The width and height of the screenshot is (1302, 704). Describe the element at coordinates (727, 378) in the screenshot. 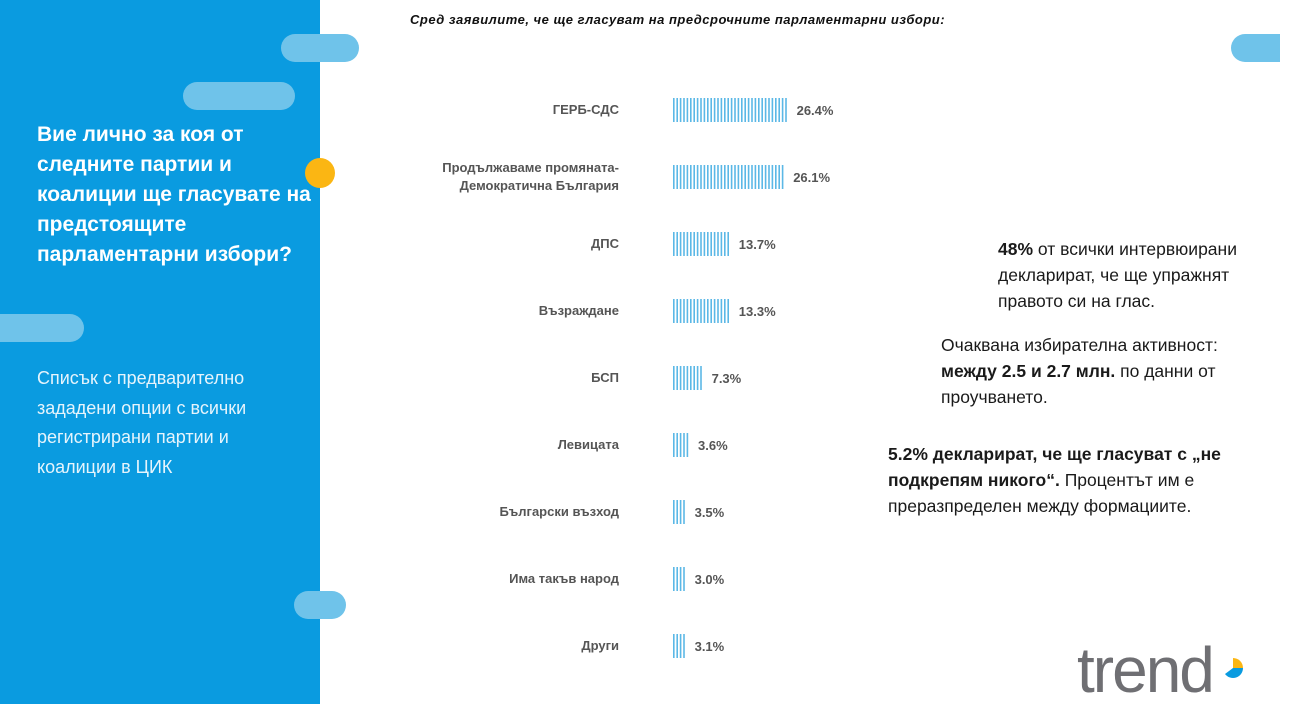

I see `value-label: 7.3%` at that location.